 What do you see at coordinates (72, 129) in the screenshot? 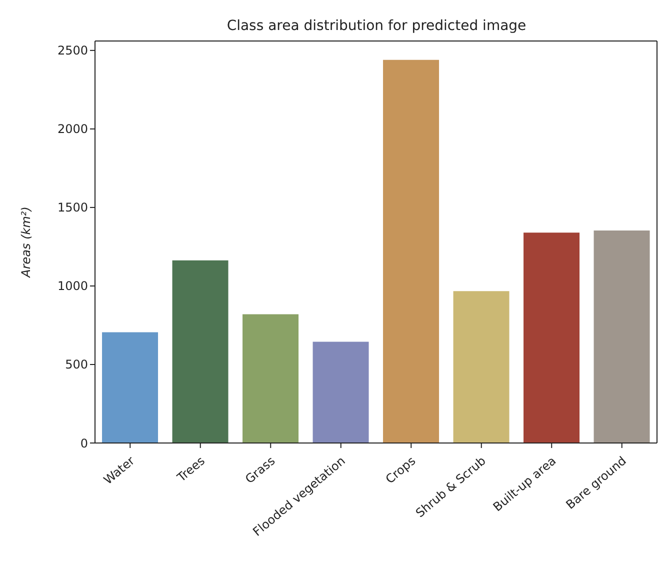
I see `y-tick-label: 2000` at bounding box center [72, 129].